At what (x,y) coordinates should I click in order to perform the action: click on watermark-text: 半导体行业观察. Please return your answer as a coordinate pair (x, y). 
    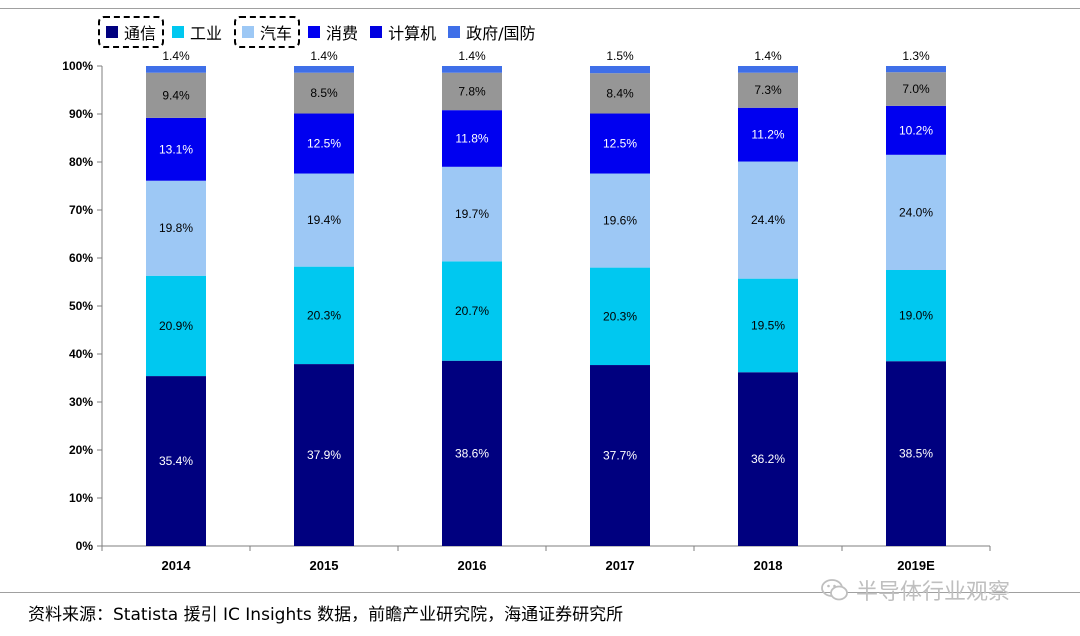
    Looking at the image, I should click on (933, 592).